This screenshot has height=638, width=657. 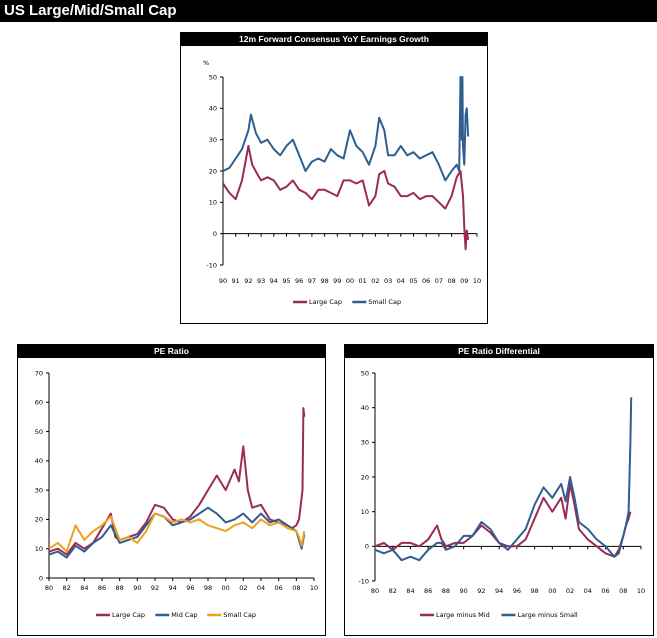 I want to click on earnings-series-large-cap, so click(x=346, y=197).